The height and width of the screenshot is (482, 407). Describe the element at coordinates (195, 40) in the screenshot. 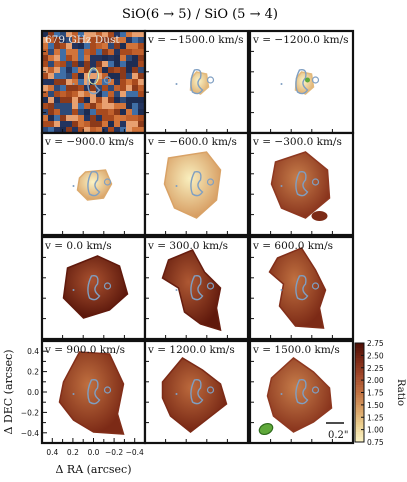

I see `panel-label: v = −1500.0 km/s` at that location.